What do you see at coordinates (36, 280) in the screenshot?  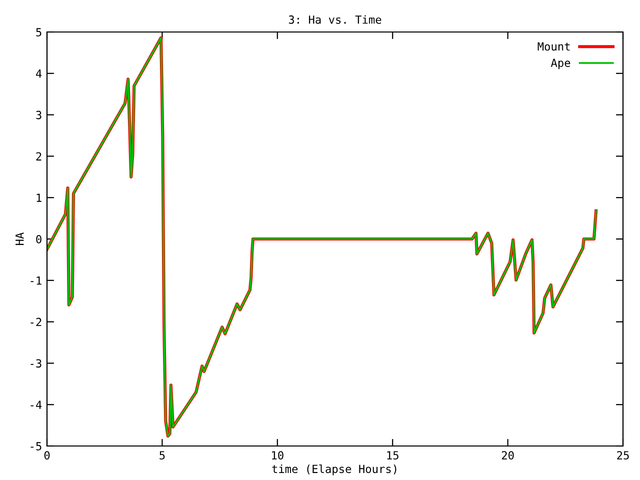 I see `y-tick-label: -1` at bounding box center [36, 280].